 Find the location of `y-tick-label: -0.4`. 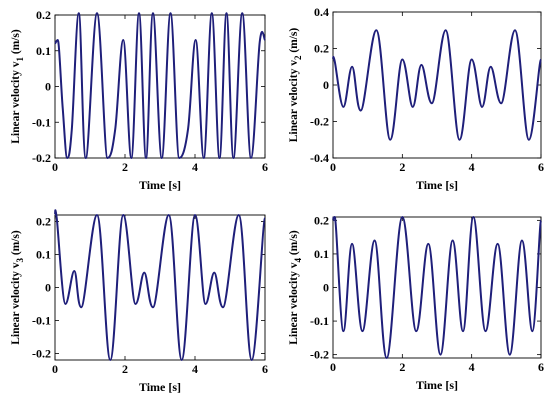

y-tick-label: -0.4 is located at coordinates (319, 158).